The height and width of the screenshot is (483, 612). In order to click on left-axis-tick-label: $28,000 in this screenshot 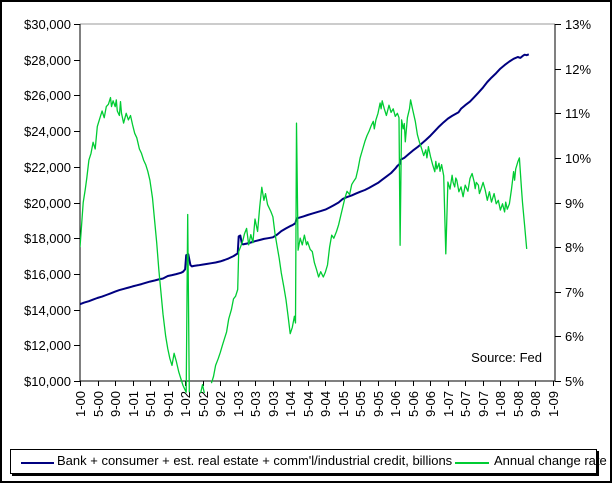, I will do `click(47, 60)`.